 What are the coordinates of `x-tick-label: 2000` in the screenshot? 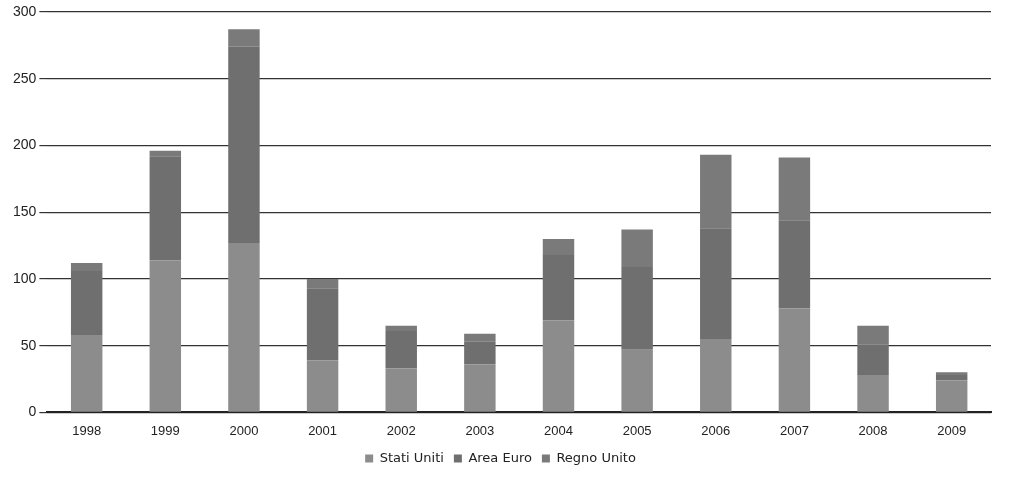 It's located at (244, 430).